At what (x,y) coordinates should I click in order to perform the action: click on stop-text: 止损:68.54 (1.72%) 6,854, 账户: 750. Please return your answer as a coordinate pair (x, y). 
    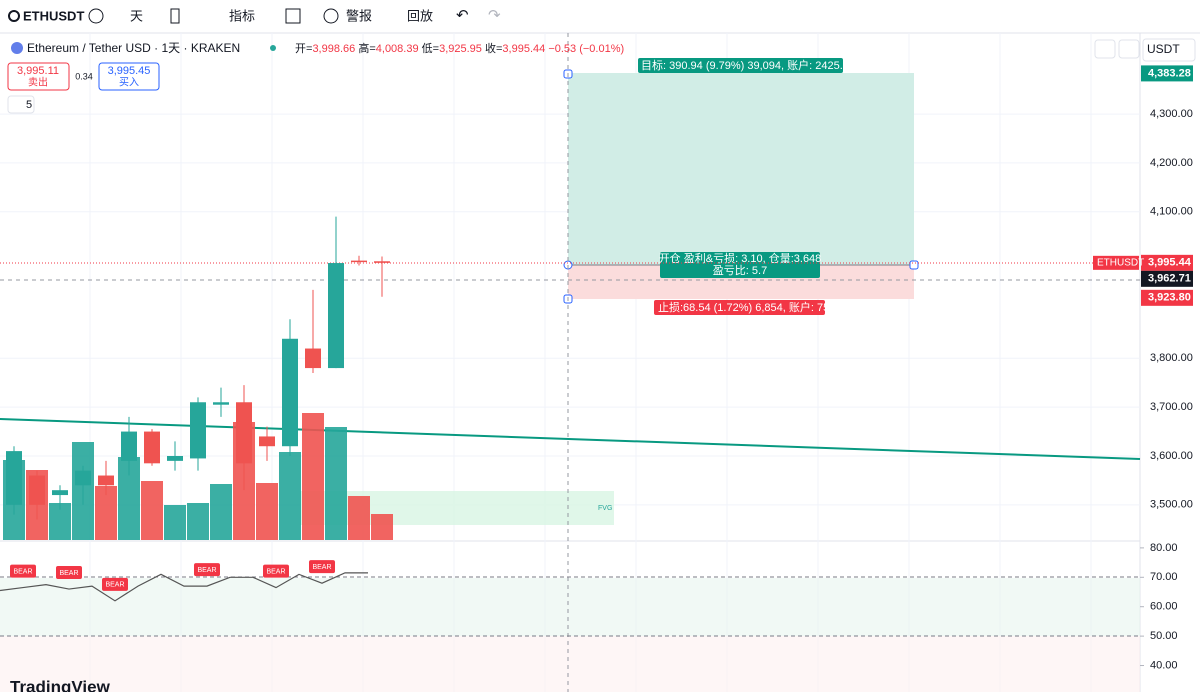
    Looking at the image, I should click on (746, 307).